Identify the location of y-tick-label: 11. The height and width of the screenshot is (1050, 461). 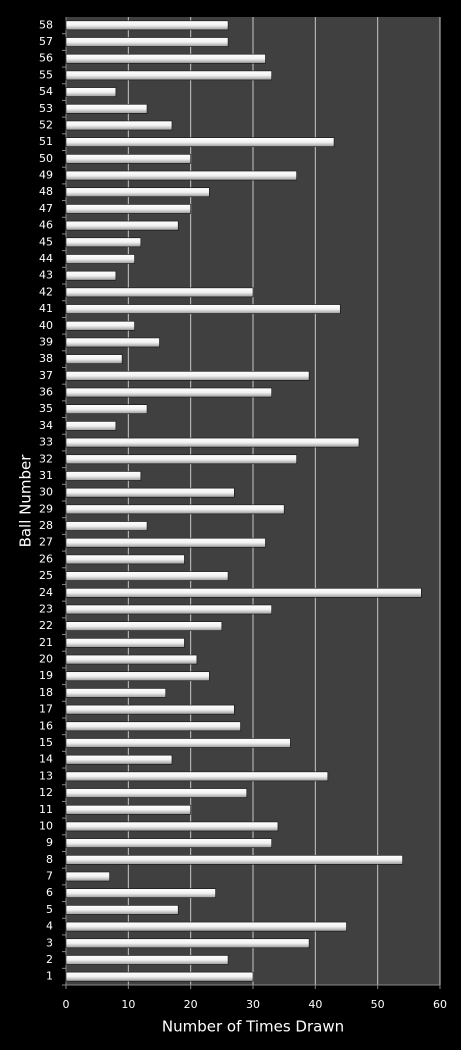
(46, 809).